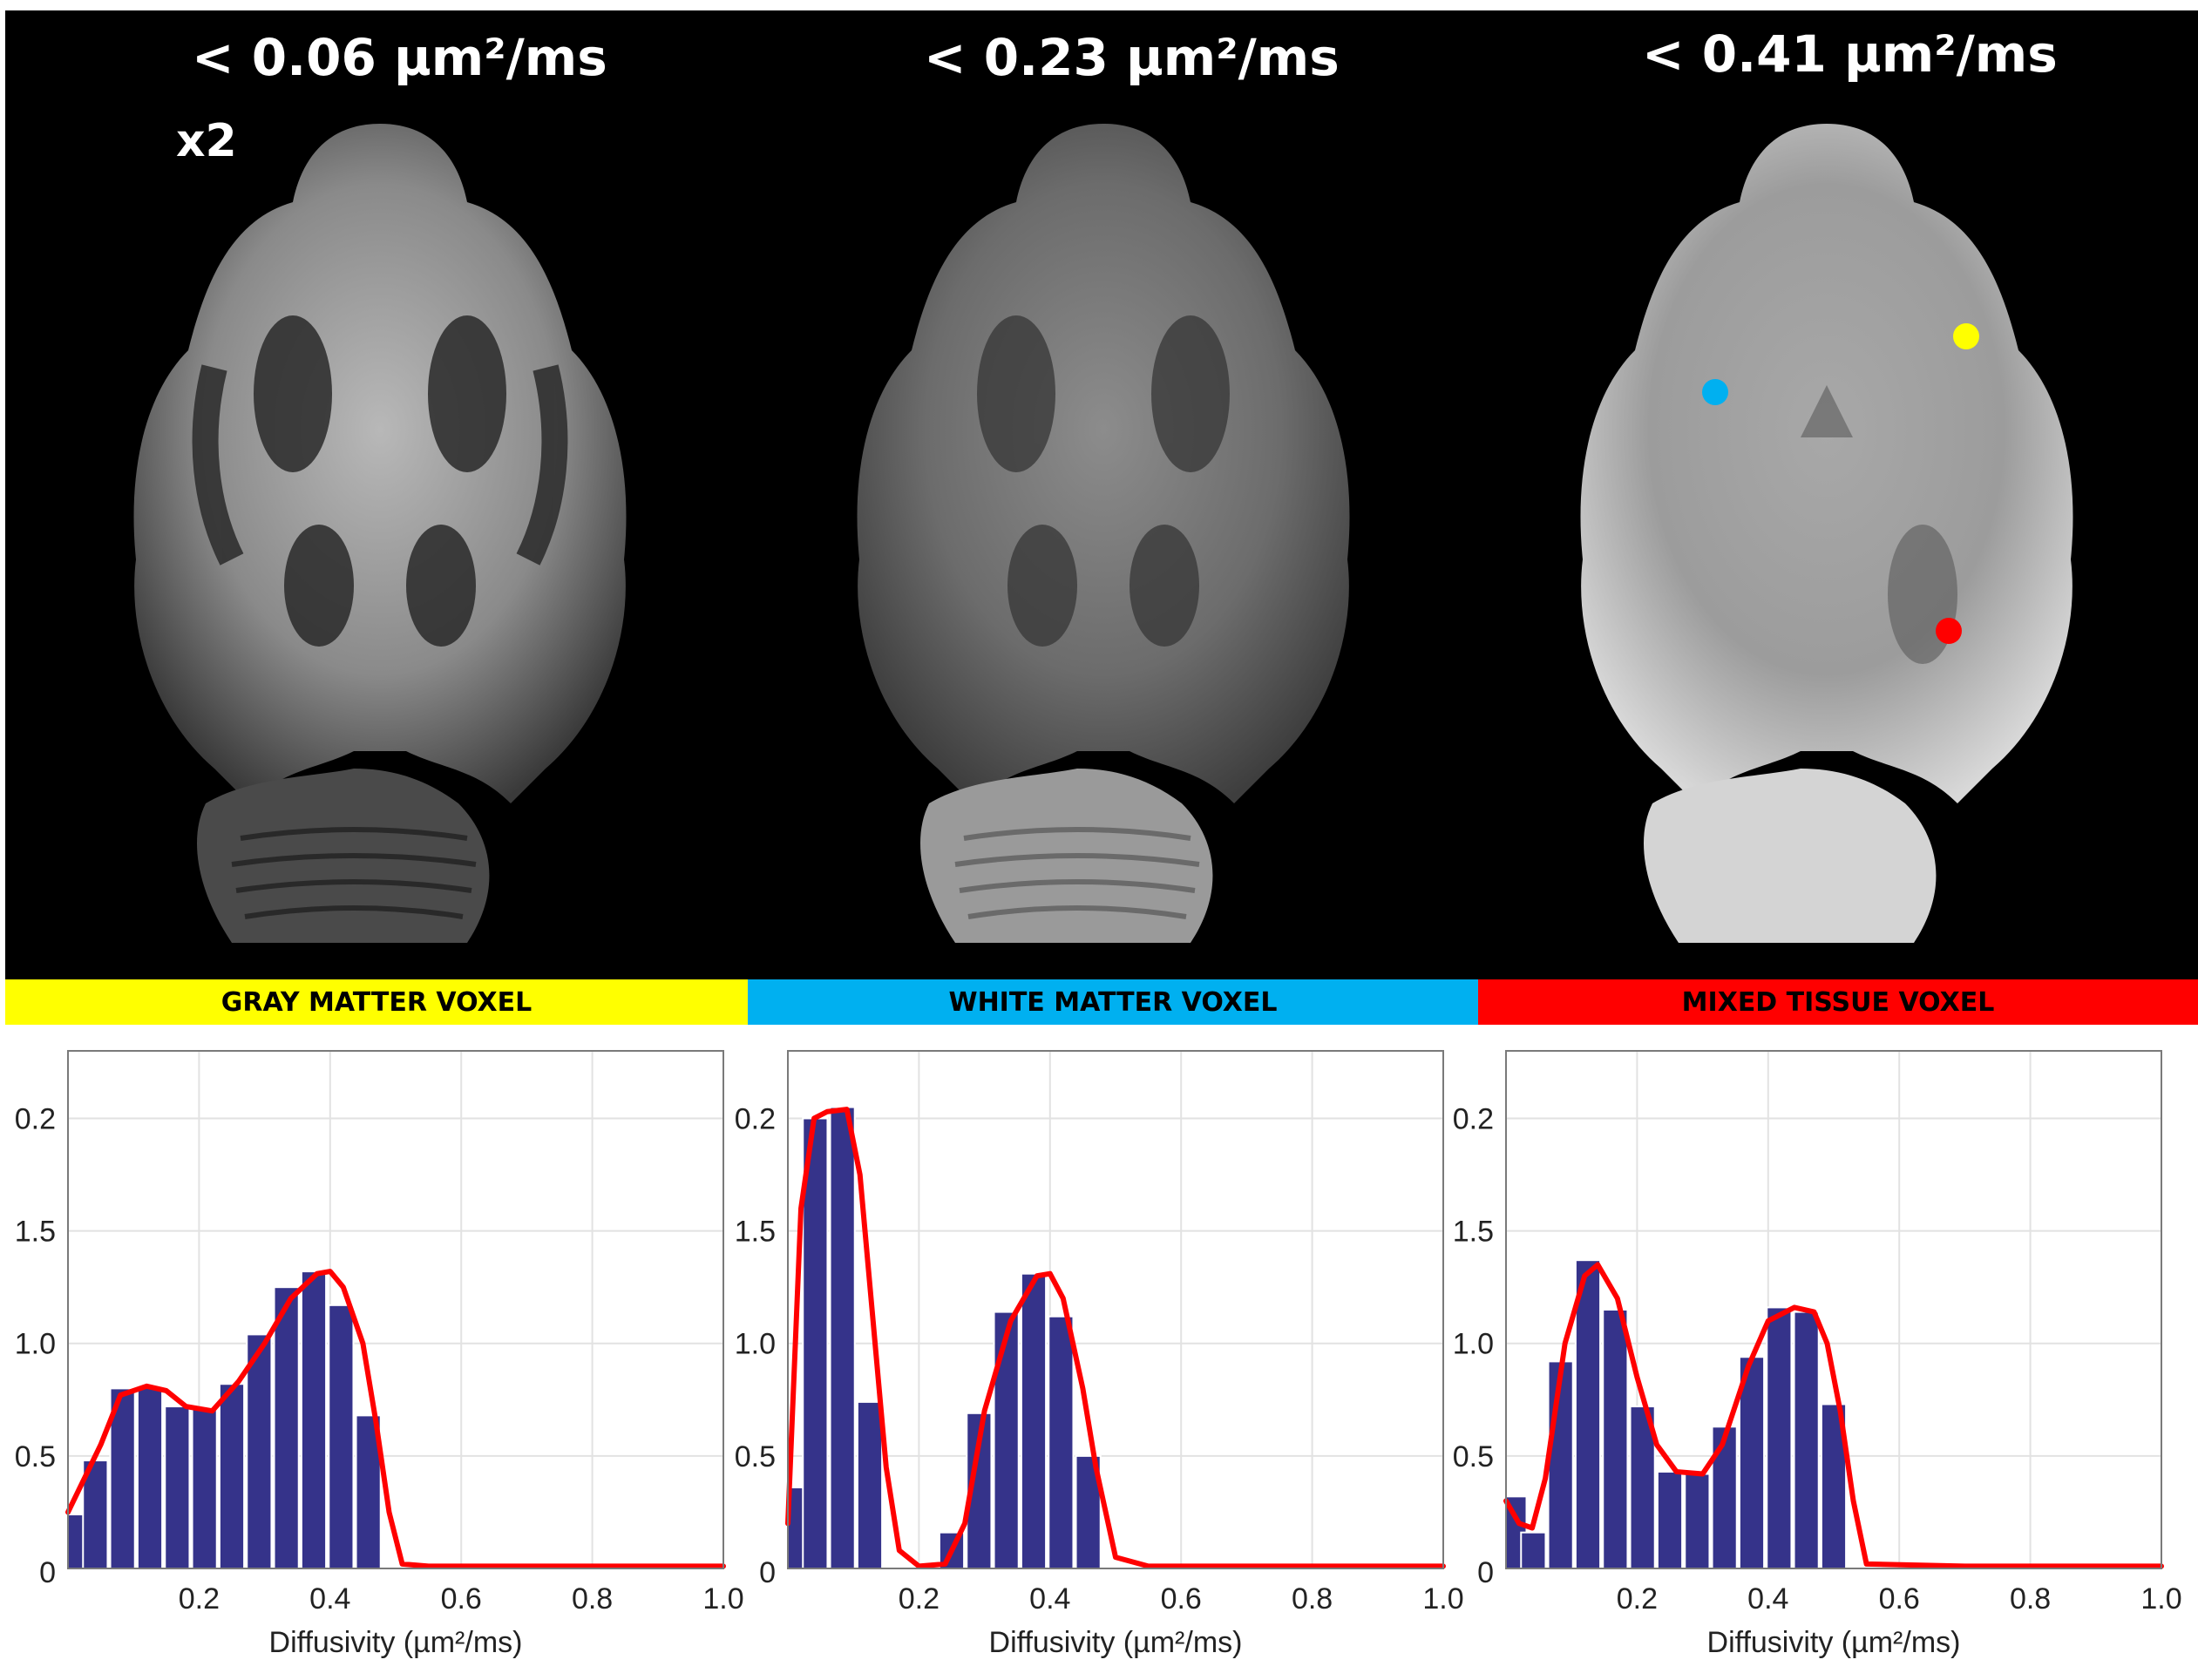 This screenshot has width=2198, height=1680. Describe the element at coordinates (1949, 631) in the screenshot. I see `mixed-tissue-voxel-marker` at that location.